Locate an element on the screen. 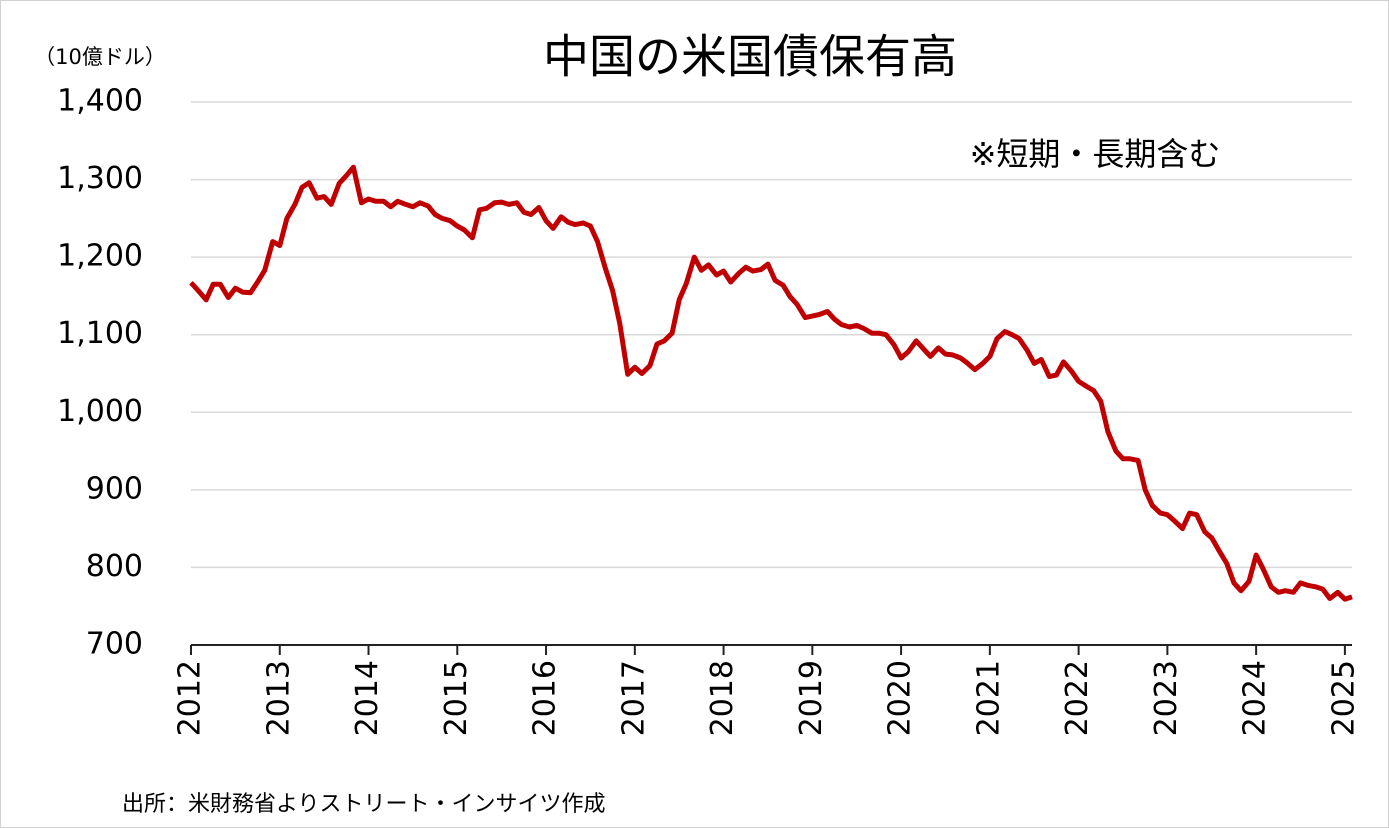 The image size is (1389, 828). x-tick-label: 2020 is located at coordinates (900, 698).